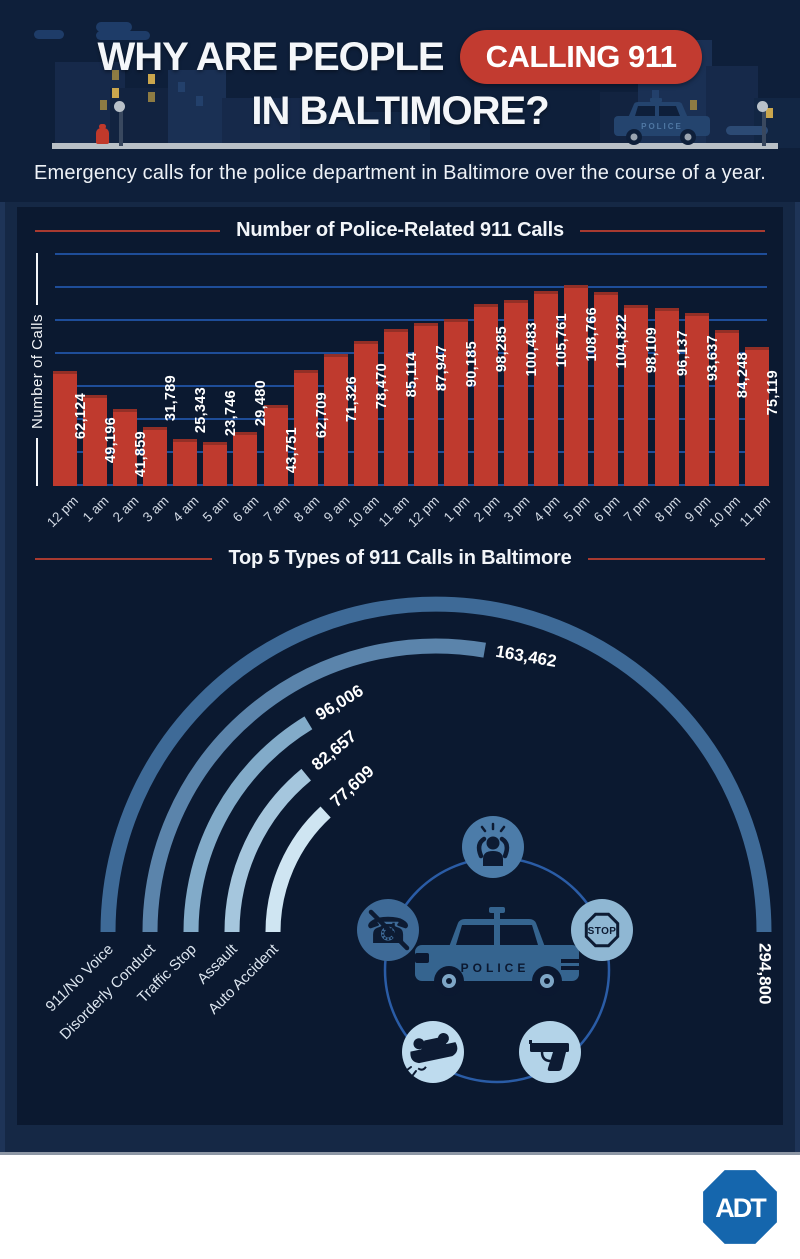 Image resolution: width=800 pixels, height=1259 pixels. I want to click on car-mast, so click(497, 917).